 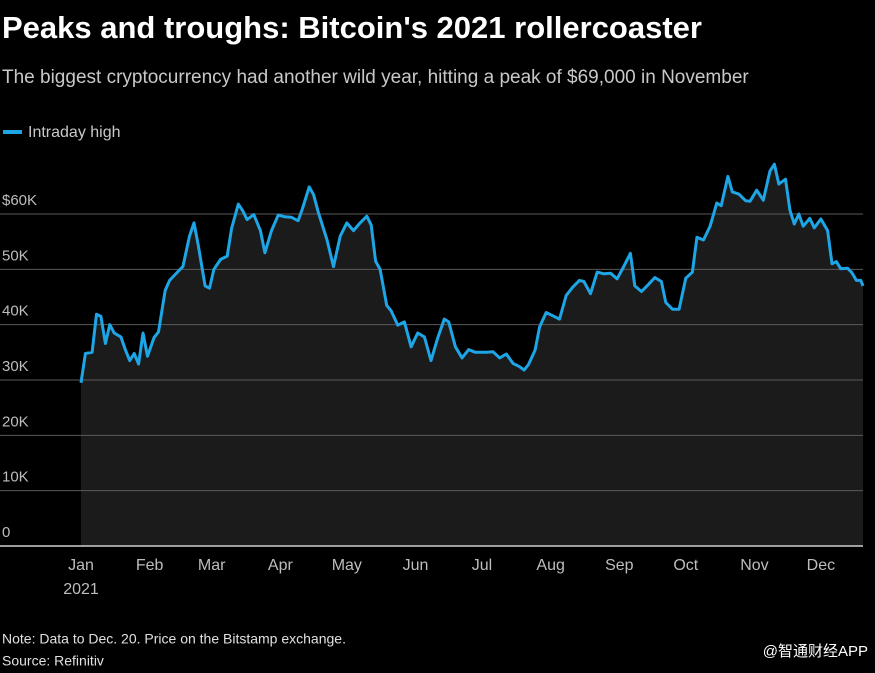 What do you see at coordinates (15, 366) in the screenshot?
I see `y-tick-label: 30K` at bounding box center [15, 366].